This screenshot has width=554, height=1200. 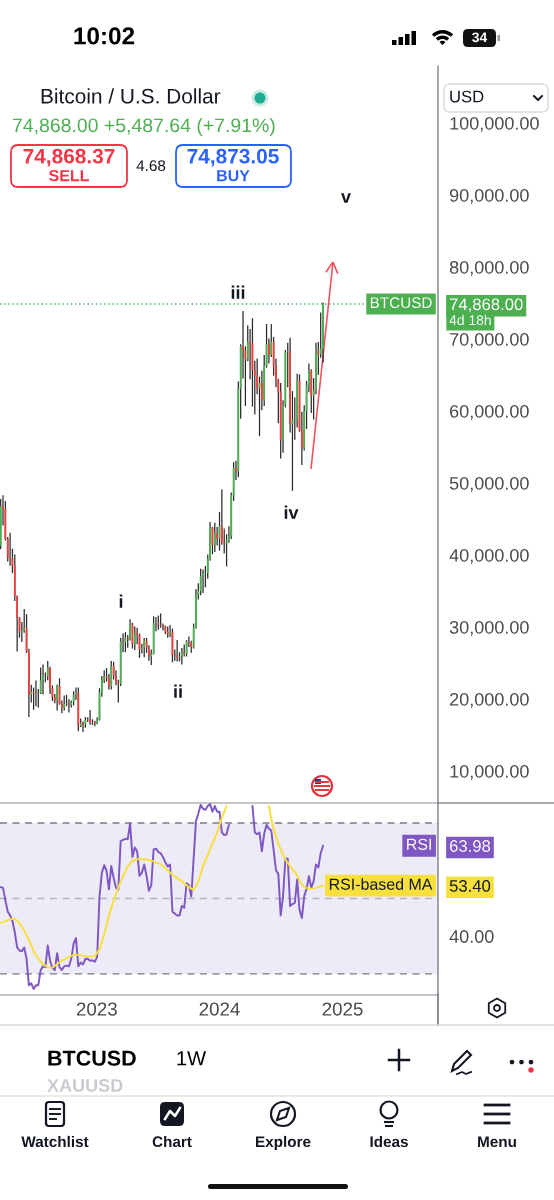 I want to click on y-tick-label: 53.40, so click(x=470, y=886).